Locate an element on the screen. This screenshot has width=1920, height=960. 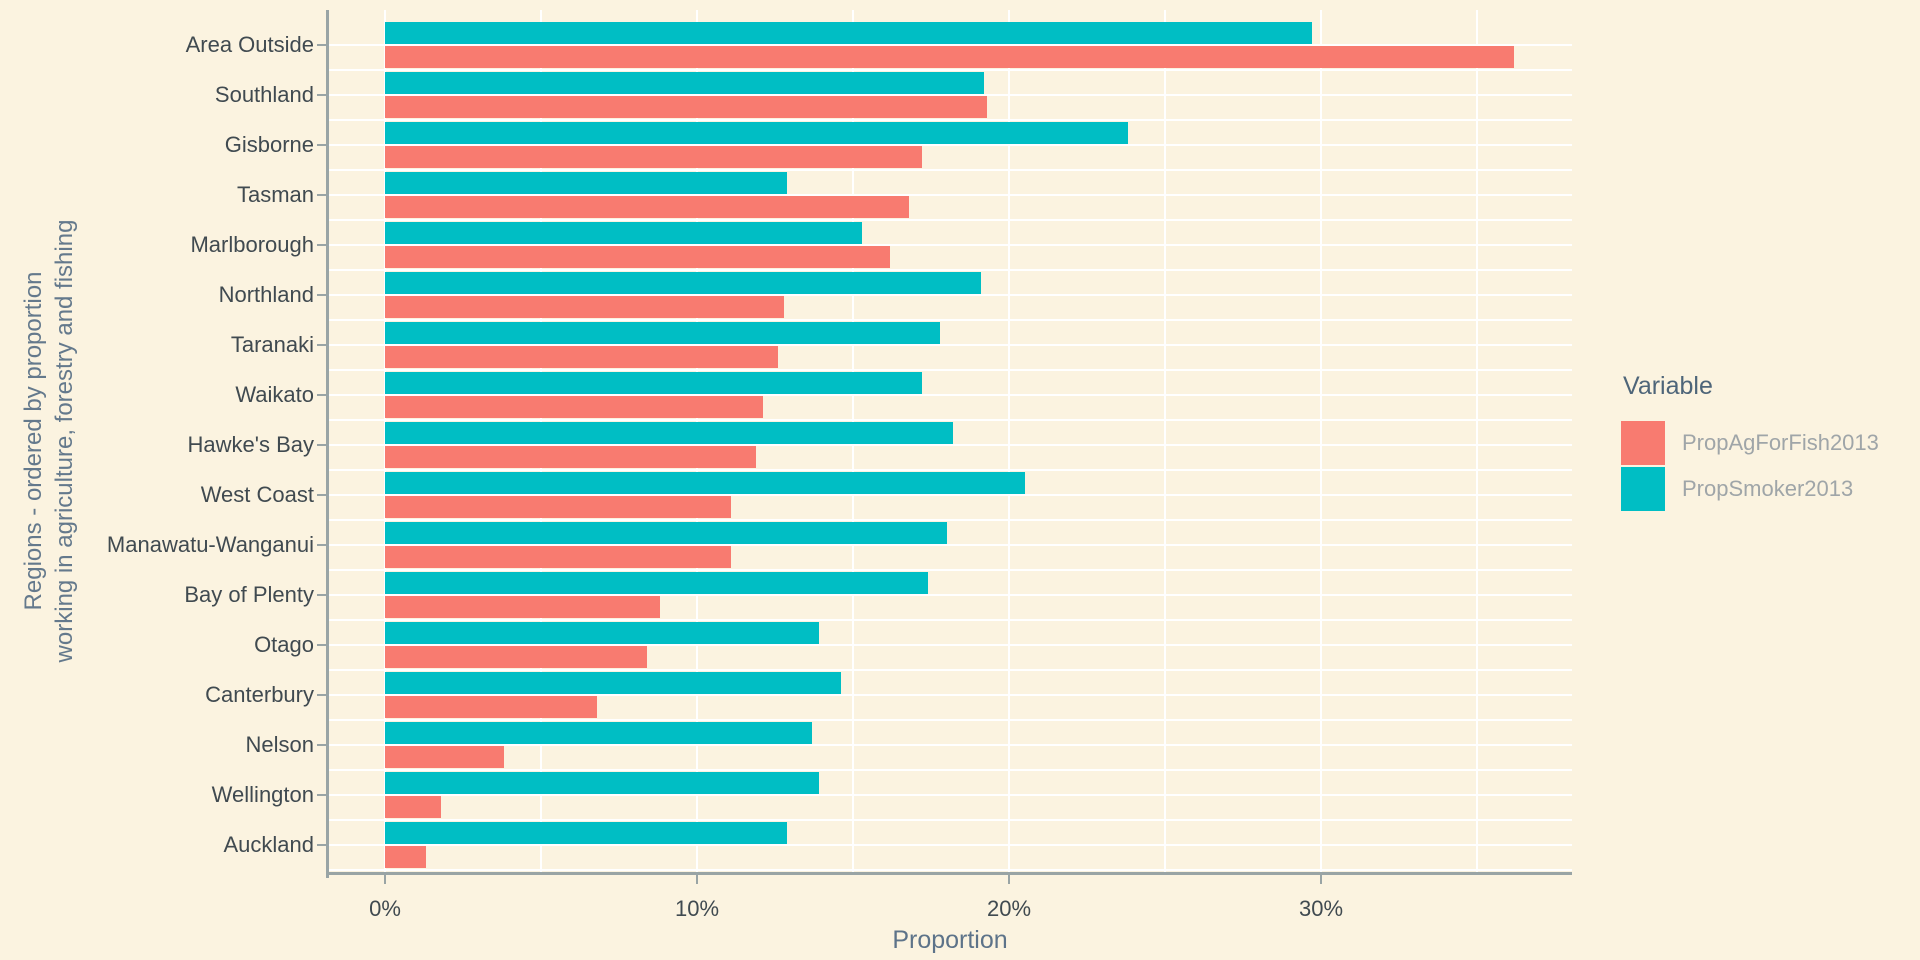
y-axis-line is located at coordinates (327, 444).